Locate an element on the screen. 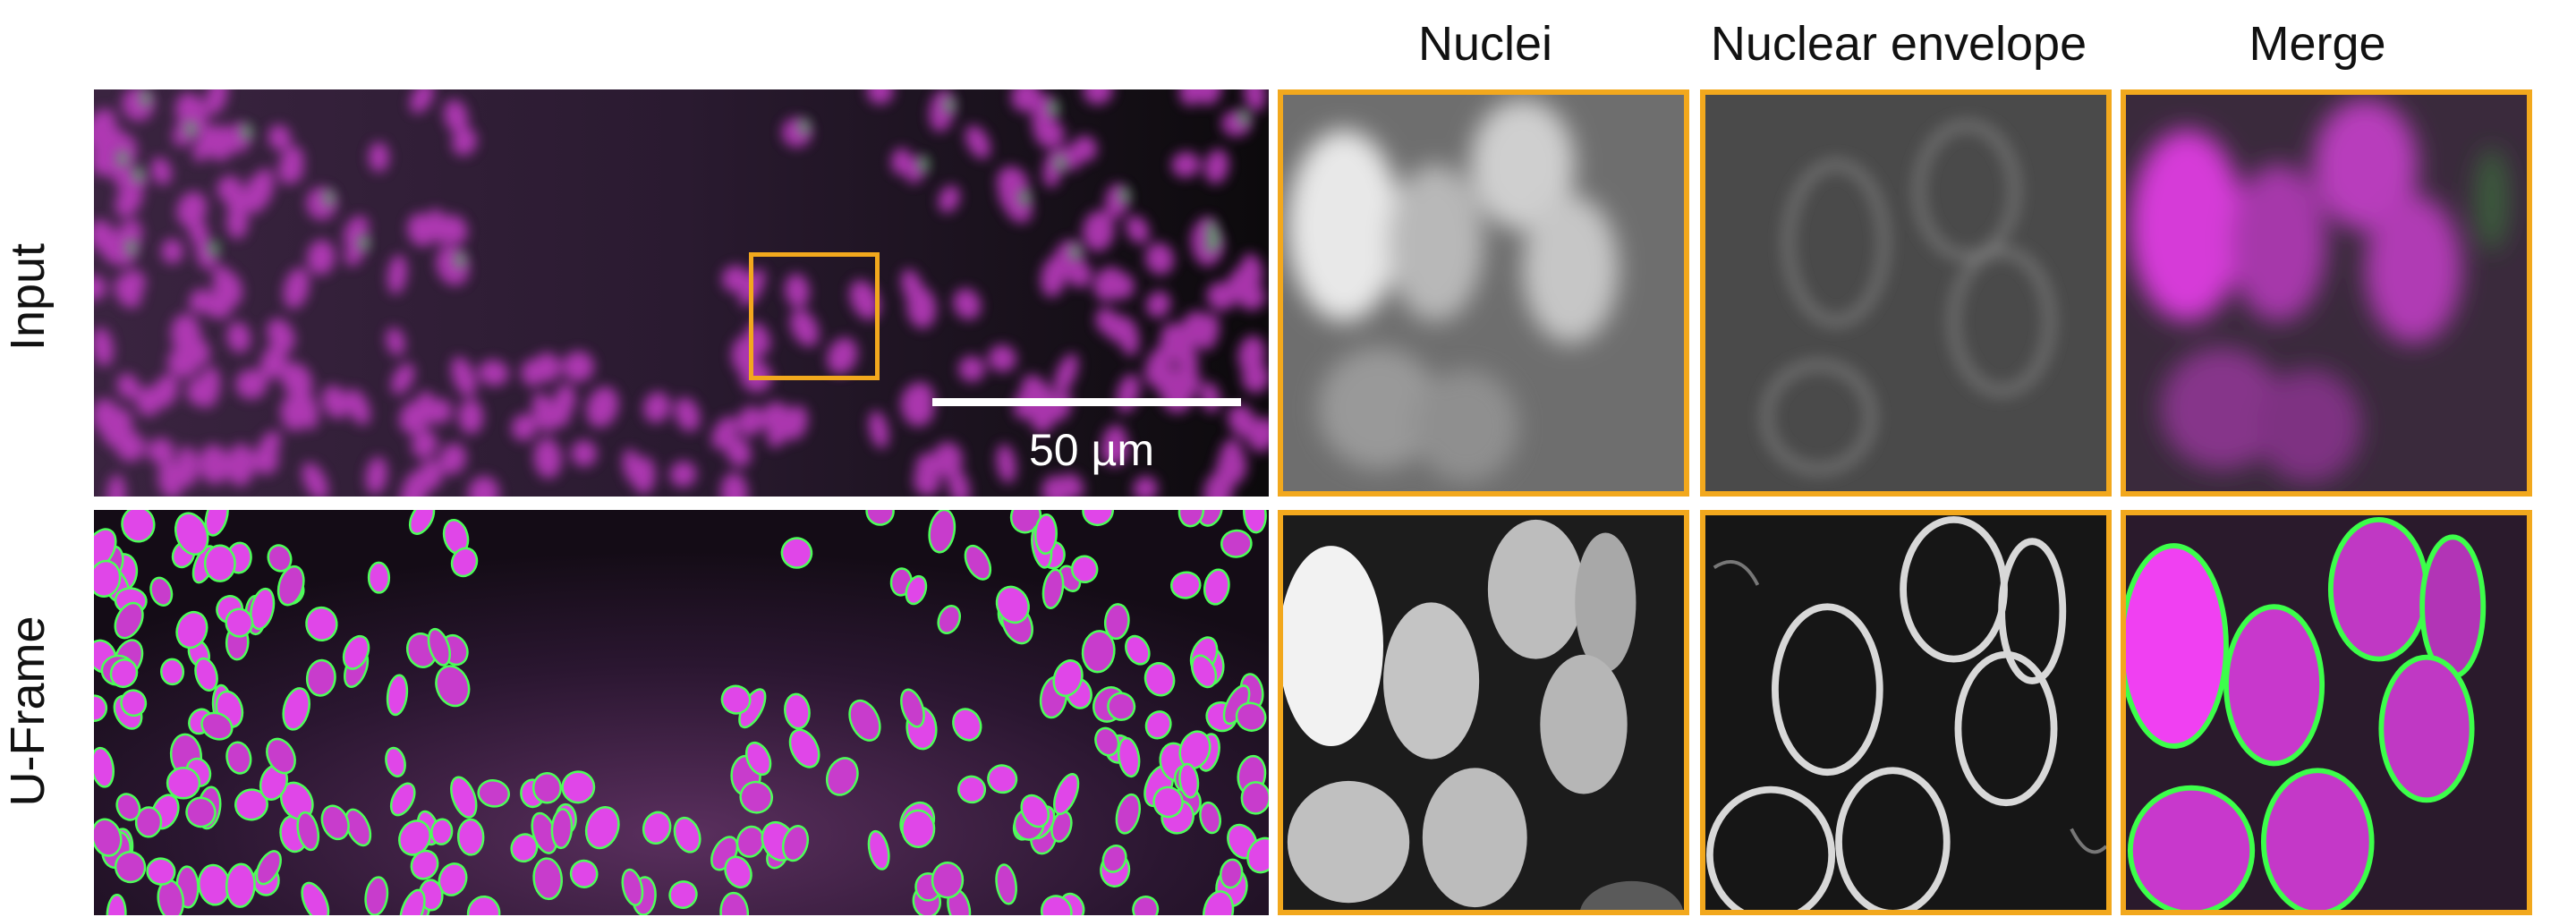  u-frame-nuclei-zoom is located at coordinates (1483, 712).